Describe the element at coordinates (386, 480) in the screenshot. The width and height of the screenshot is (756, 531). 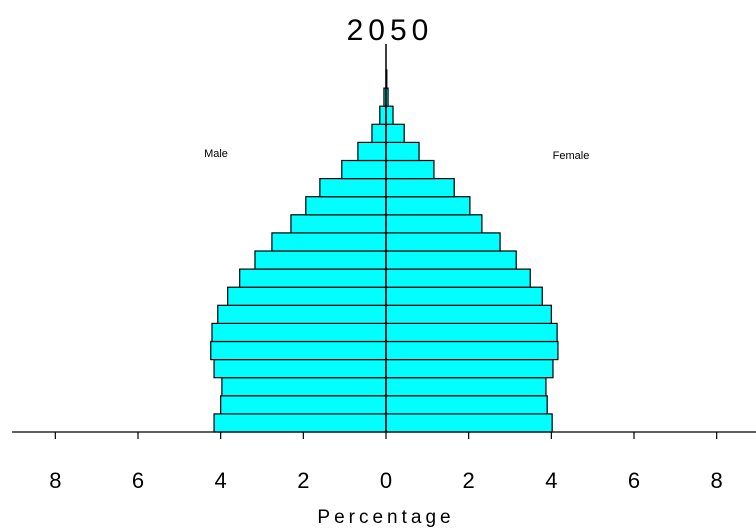
I see `x-tick-label: 0` at that location.